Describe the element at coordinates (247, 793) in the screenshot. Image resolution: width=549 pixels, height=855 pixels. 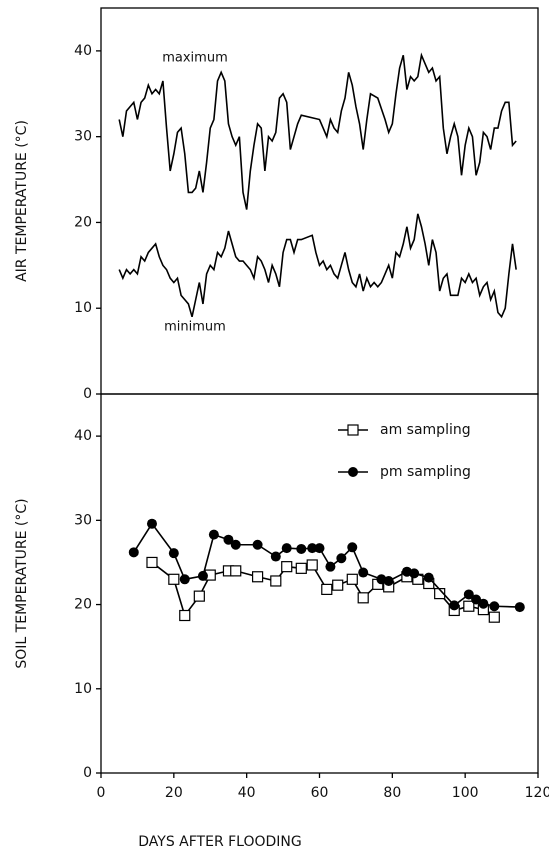
I see `x-tick-label: 40` at that location.